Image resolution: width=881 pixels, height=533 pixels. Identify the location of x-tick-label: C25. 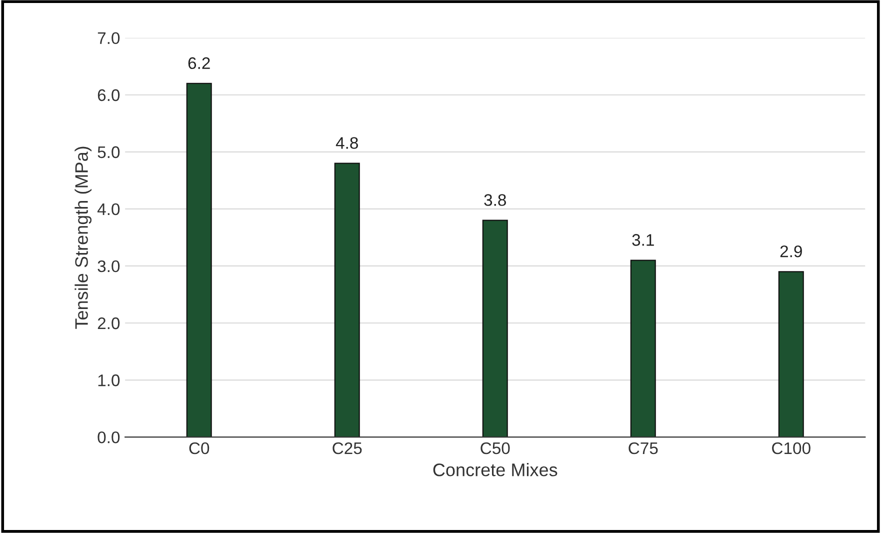
(347, 448).